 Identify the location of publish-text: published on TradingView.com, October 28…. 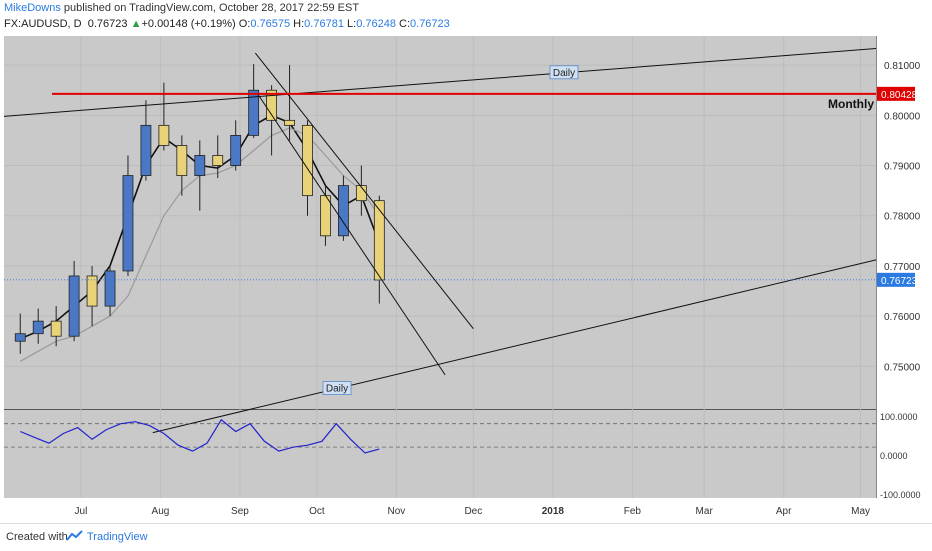
(211, 8).